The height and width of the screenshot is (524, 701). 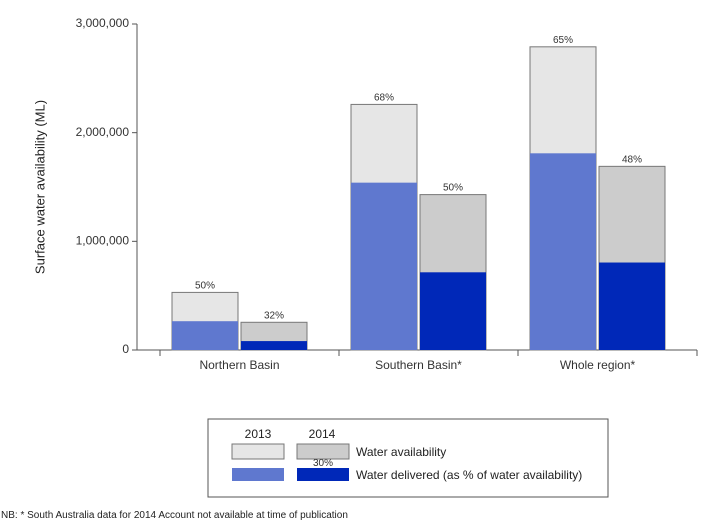 I want to click on legend-swatch-delivered-2014, so click(x=323, y=474).